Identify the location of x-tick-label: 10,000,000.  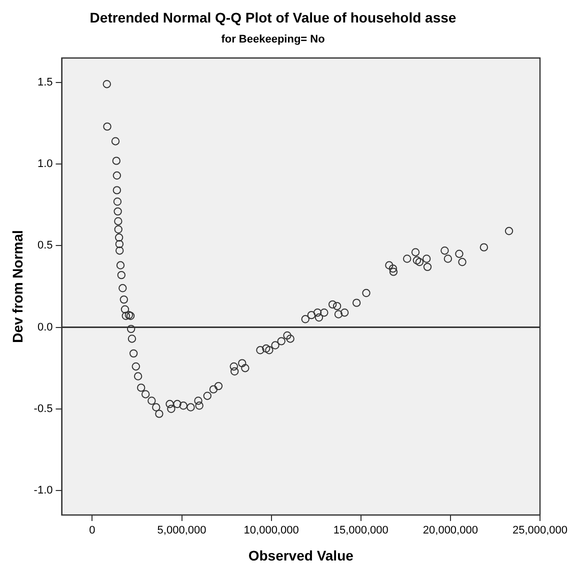
(271, 530).